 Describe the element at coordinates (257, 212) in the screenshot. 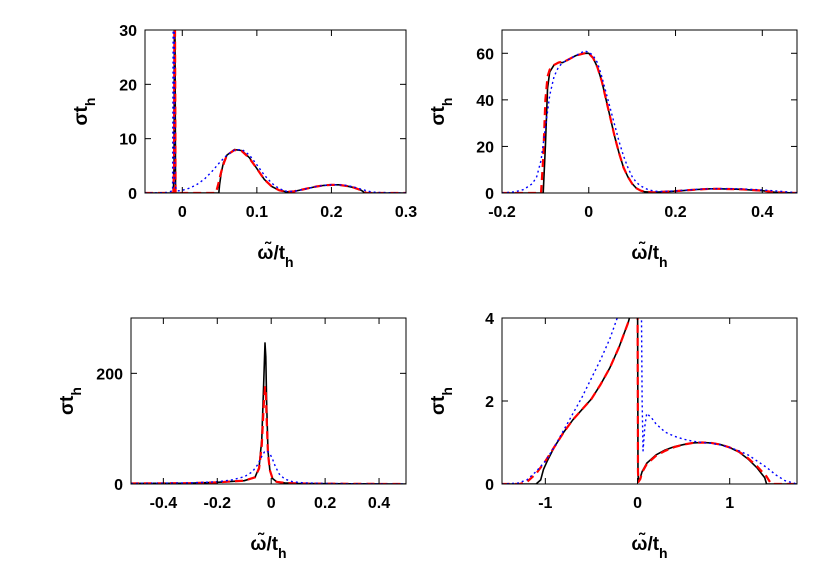

I see `x-tick-label: 0.1` at that location.